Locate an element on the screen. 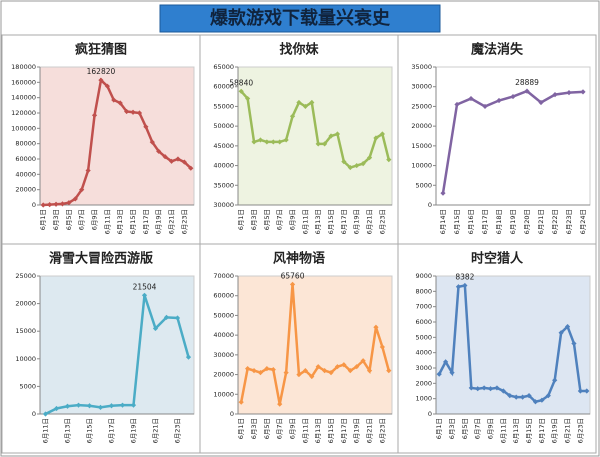 This screenshot has height=457, width=600. x-tick-label: 6月15日 is located at coordinates (331, 430).